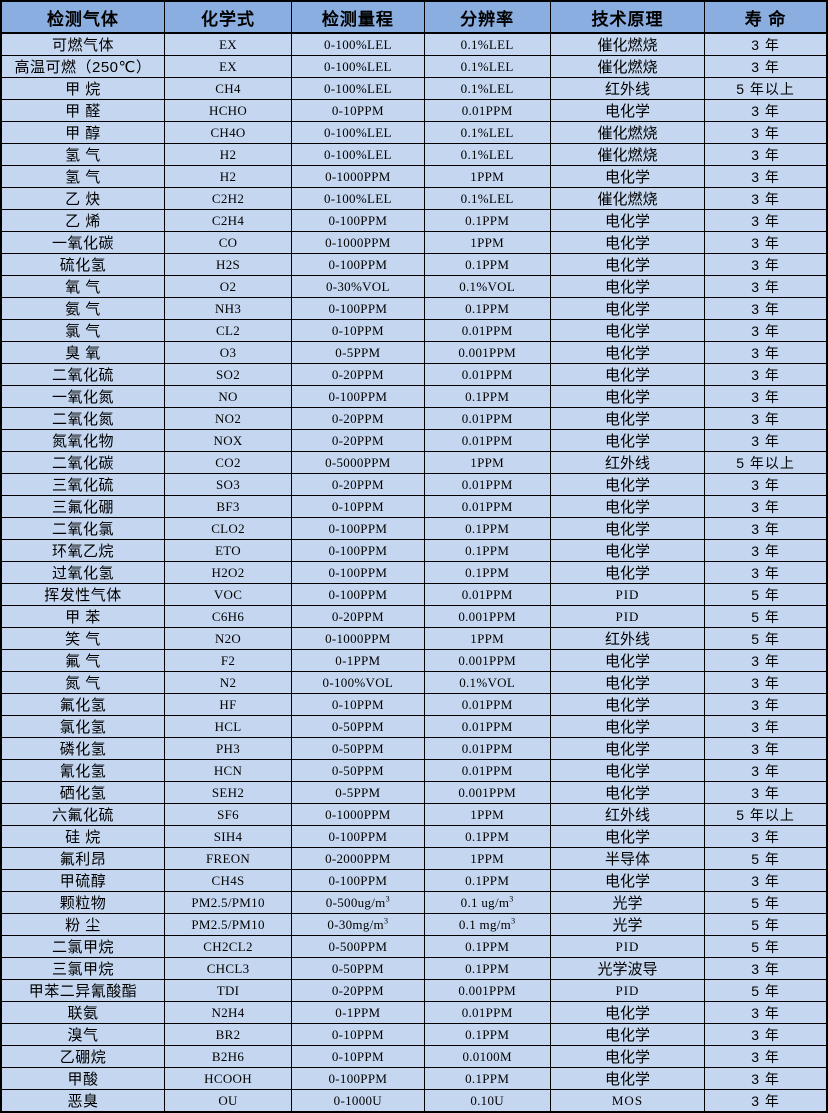  I want to click on cell-formula: CO, so click(228, 242).